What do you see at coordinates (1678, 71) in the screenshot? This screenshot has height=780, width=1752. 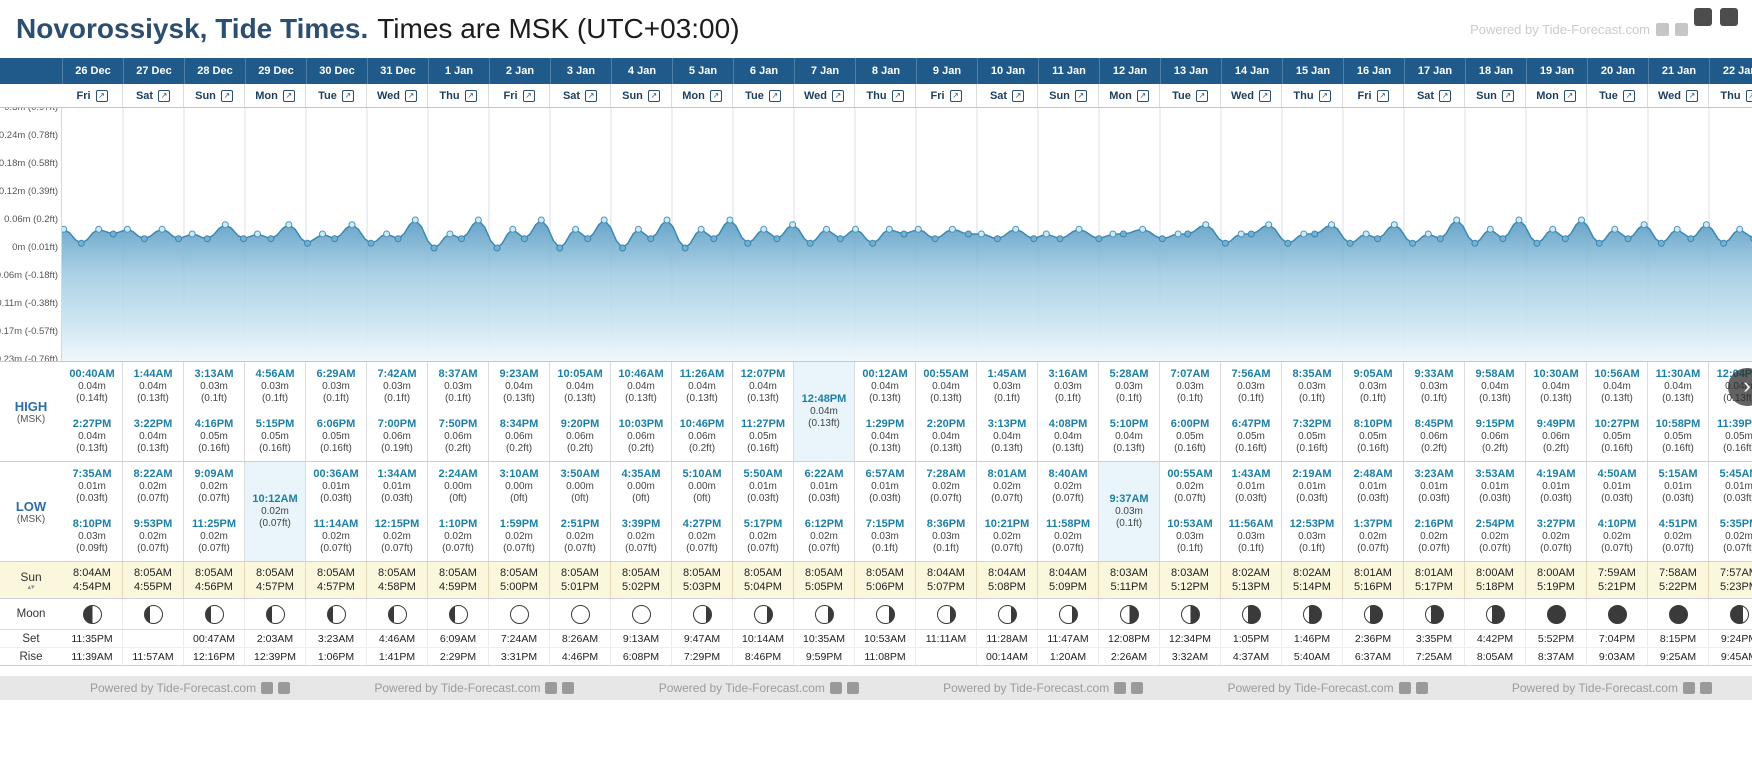 I see `date-header: 21 Jan` at bounding box center [1678, 71].